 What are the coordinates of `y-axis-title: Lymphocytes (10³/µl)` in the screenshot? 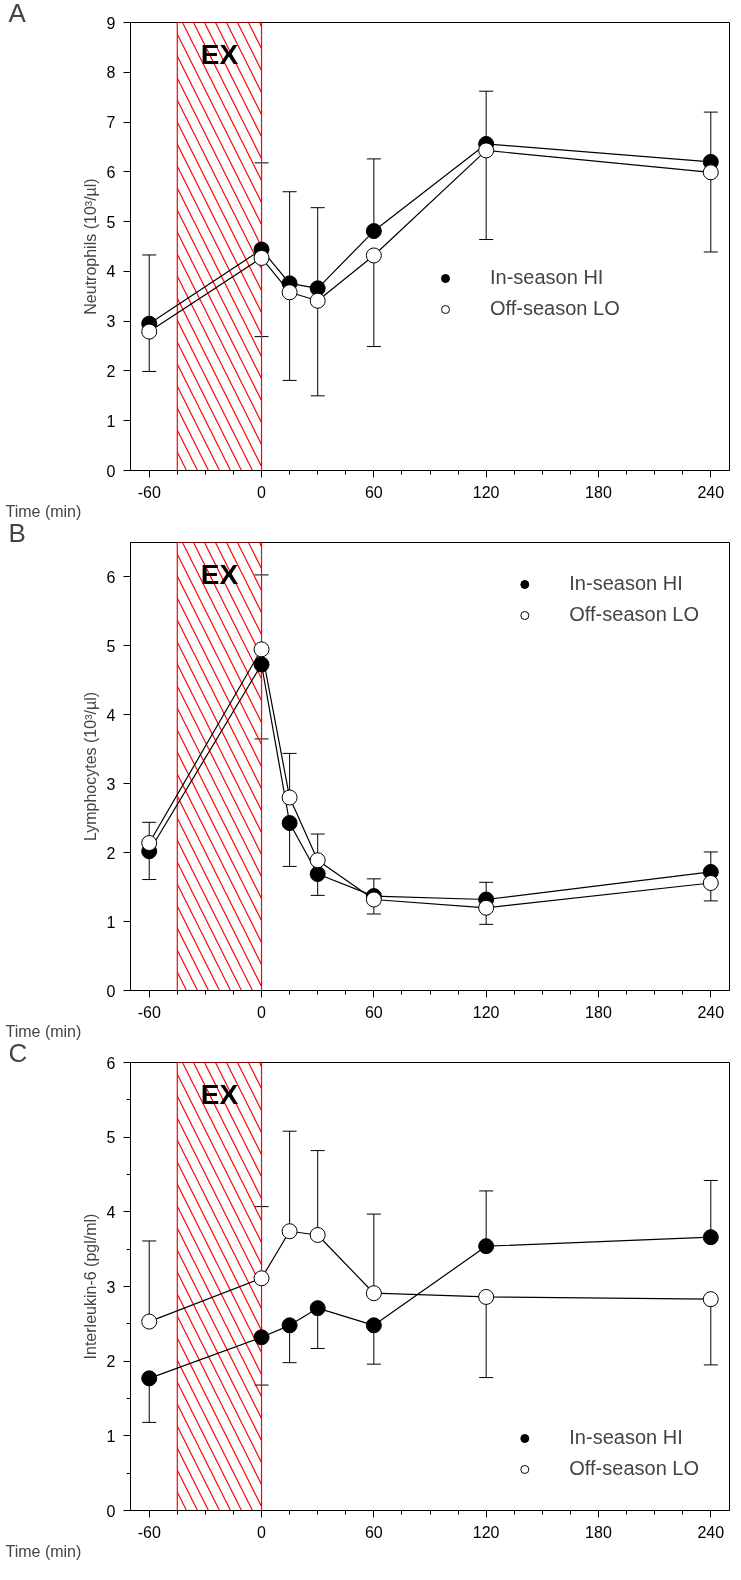 It's located at (90, 766).